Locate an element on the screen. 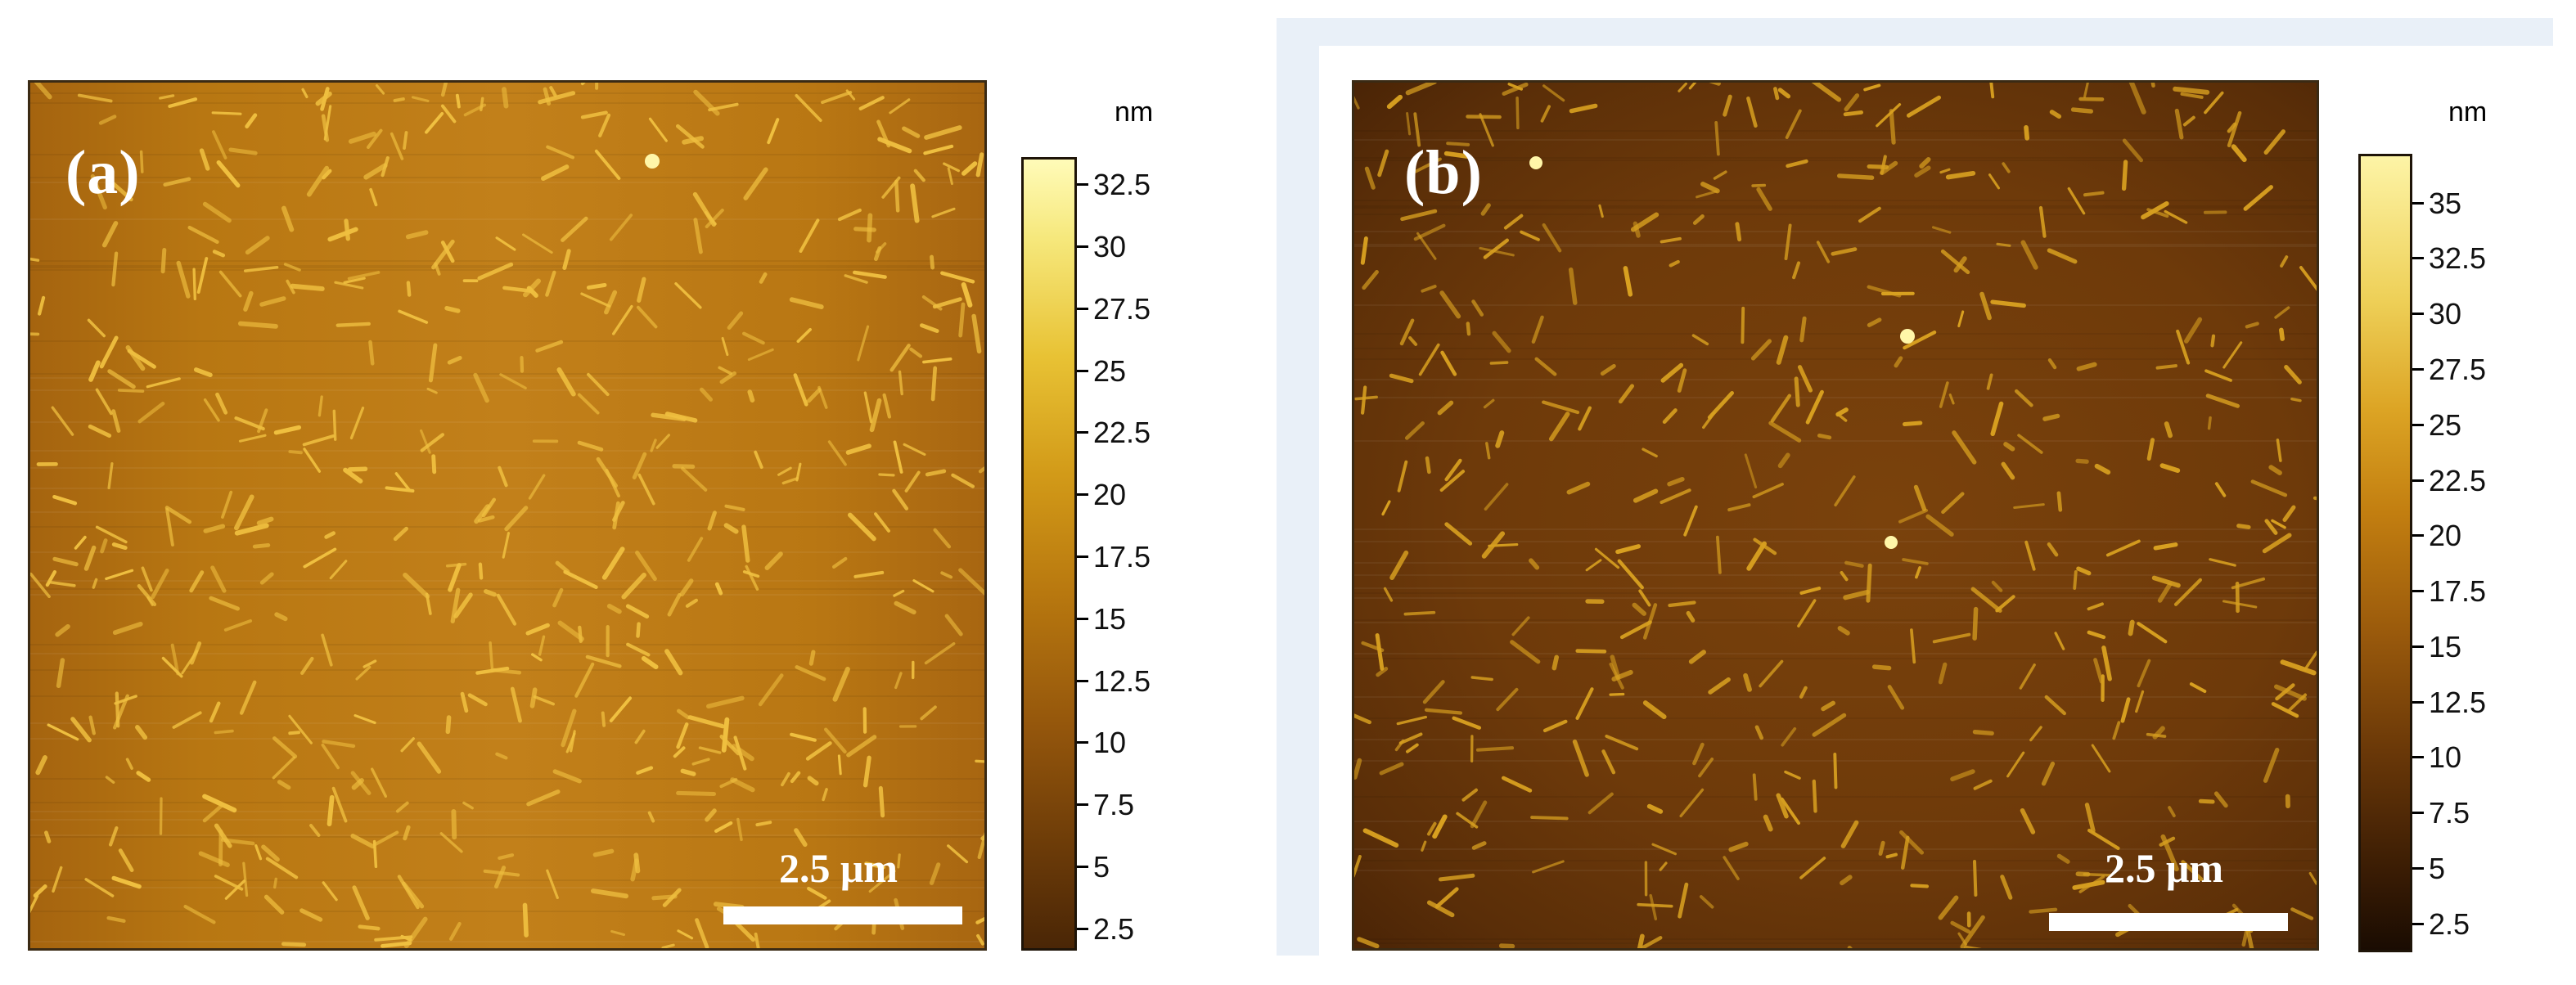 The image size is (2576, 985). colorbar-b is located at coordinates (2385, 553).